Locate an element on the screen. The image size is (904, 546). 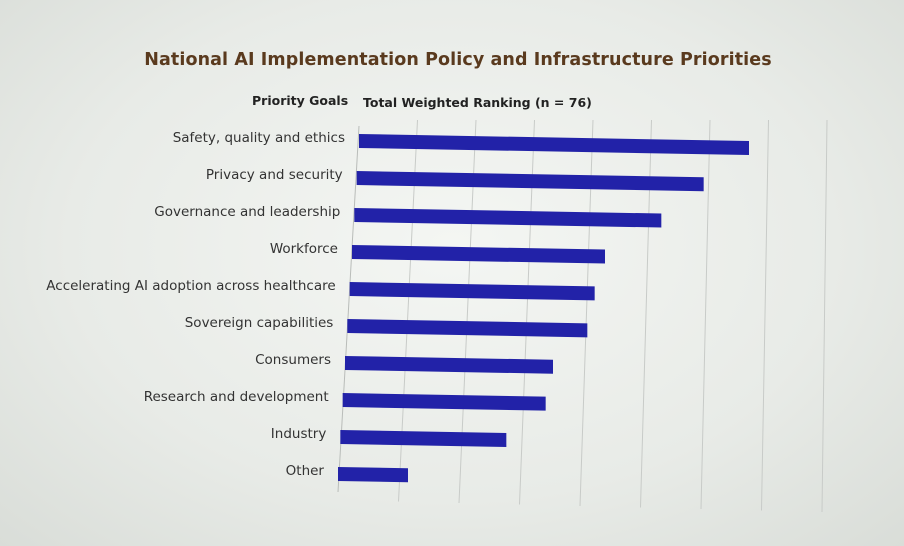
category-label: Consumers is located at coordinates (293, 360).